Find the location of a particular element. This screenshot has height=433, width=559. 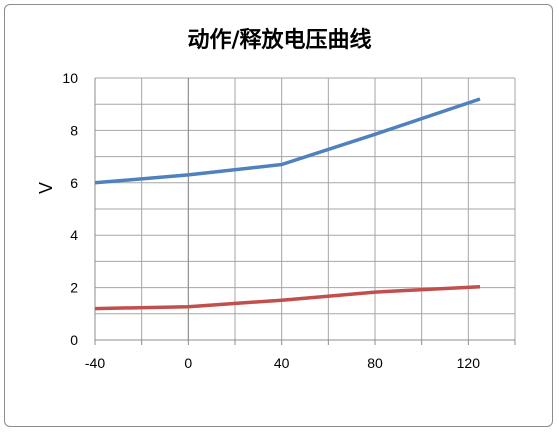

x-tick-label: 40 is located at coordinates (282, 363).